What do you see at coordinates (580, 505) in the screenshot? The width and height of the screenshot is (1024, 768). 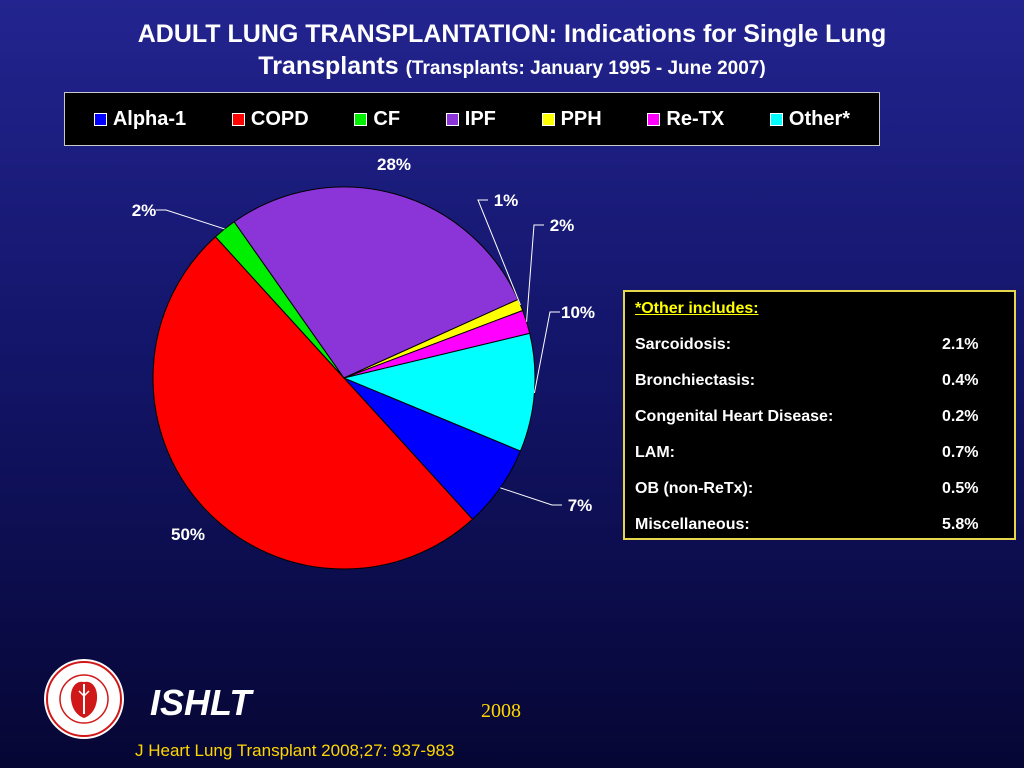 I see `data-label: 7%` at bounding box center [580, 505].